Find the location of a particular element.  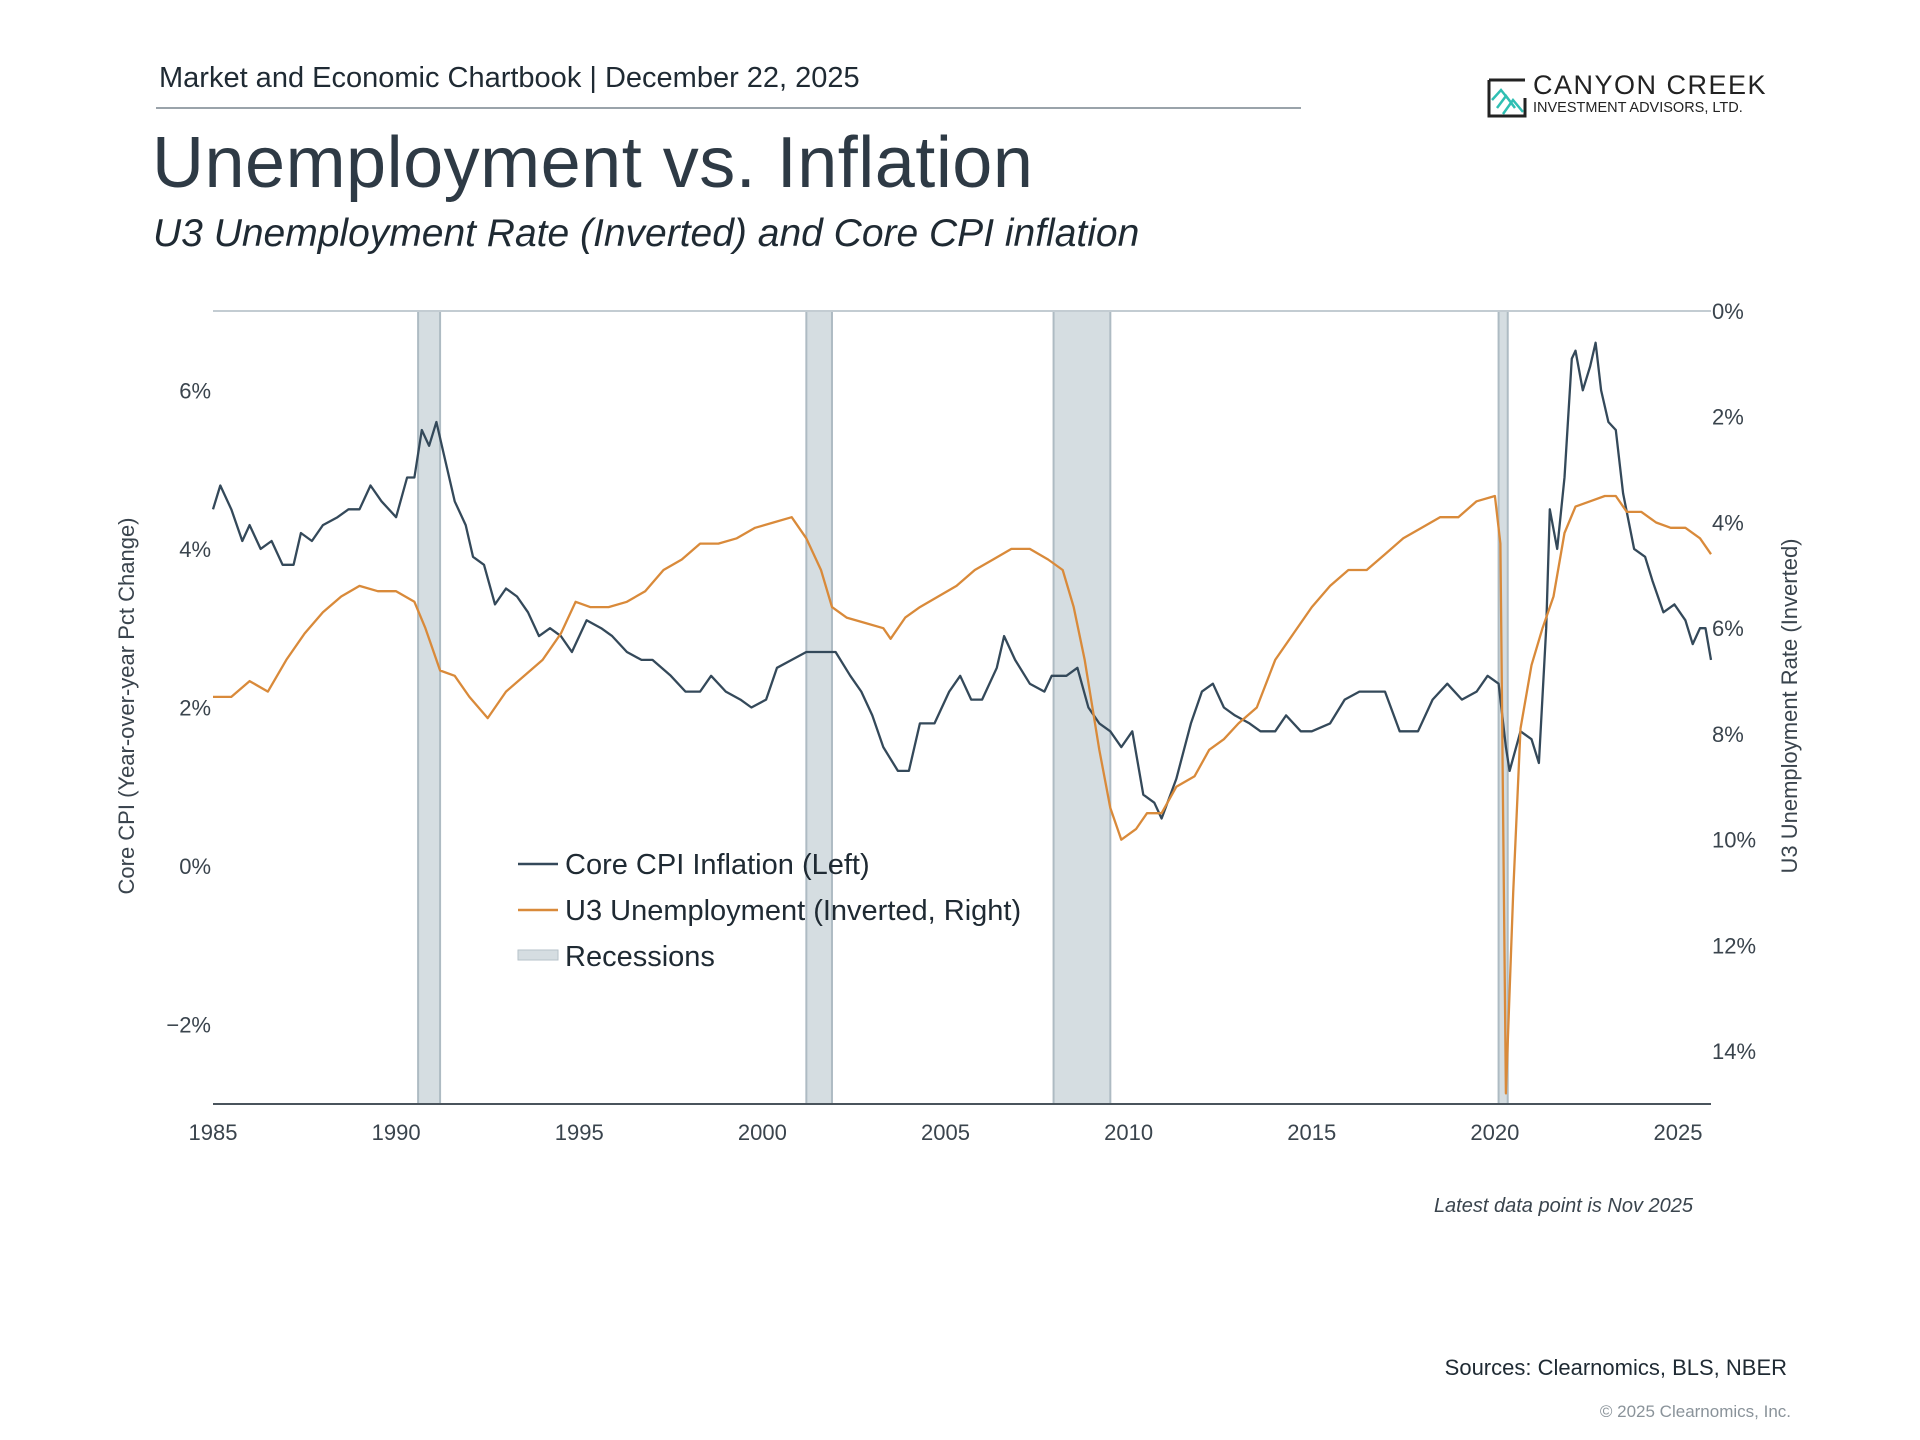

right-y-tick-label: 14% is located at coordinates (1734, 1051).